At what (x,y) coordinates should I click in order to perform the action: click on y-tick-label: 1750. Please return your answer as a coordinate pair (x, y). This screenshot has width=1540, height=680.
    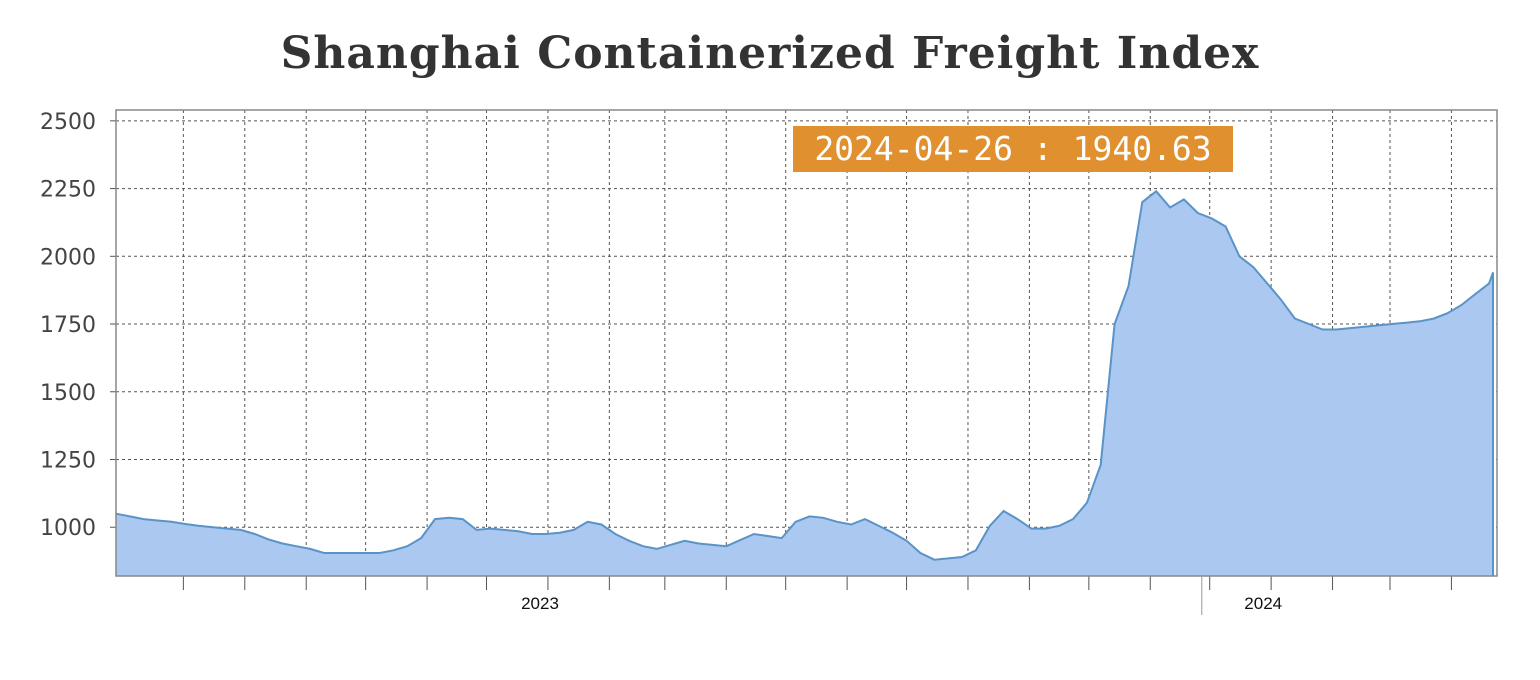
    Looking at the image, I should click on (68, 325).